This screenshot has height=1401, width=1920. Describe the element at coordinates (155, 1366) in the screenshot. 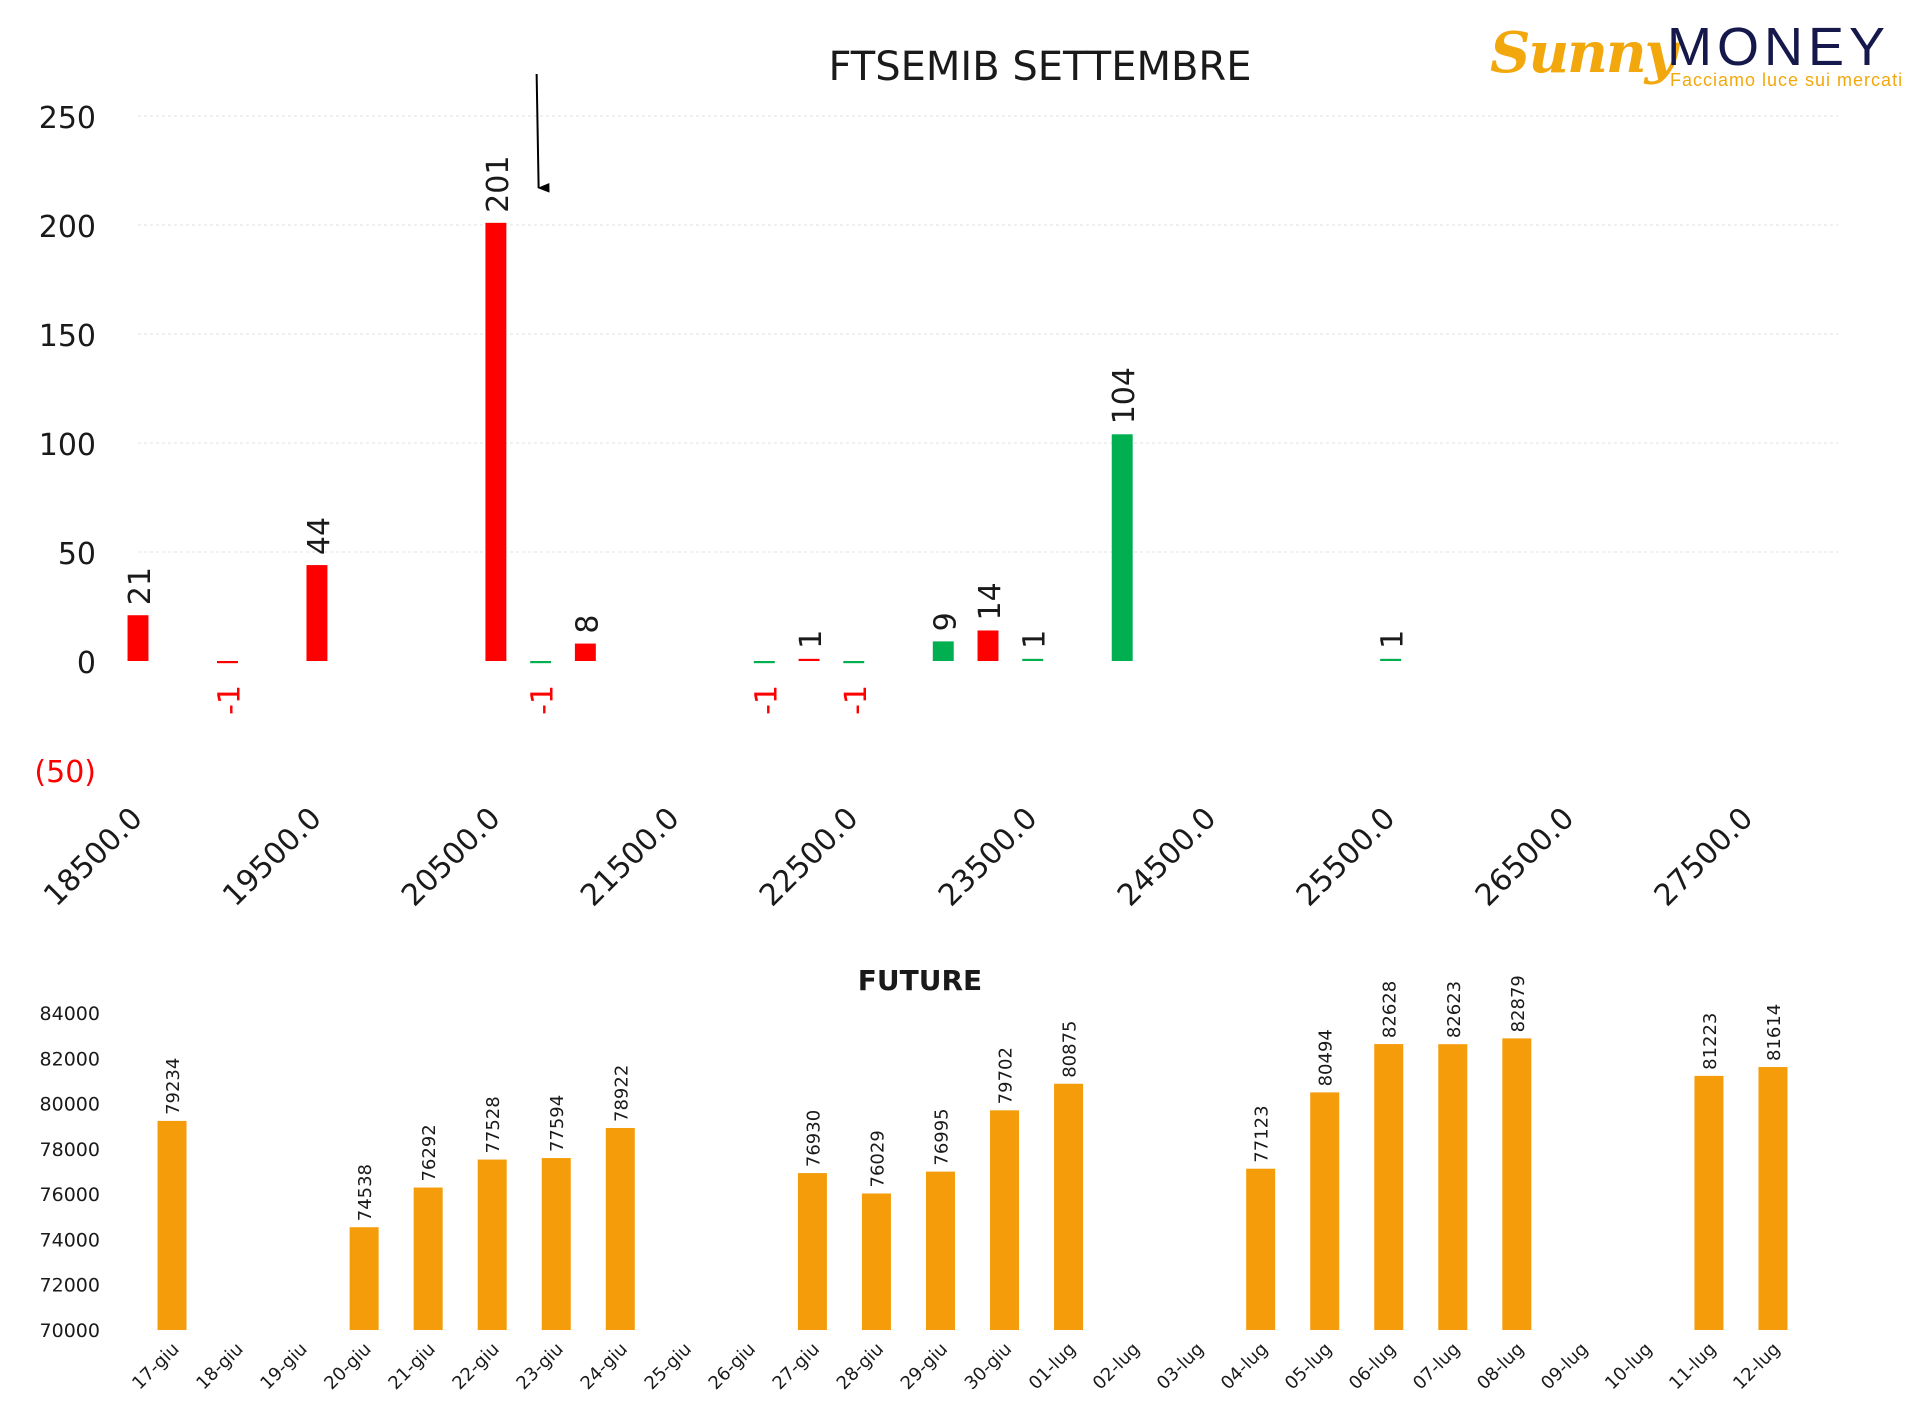

I see `future-x-tick-label: 17-giu` at that location.